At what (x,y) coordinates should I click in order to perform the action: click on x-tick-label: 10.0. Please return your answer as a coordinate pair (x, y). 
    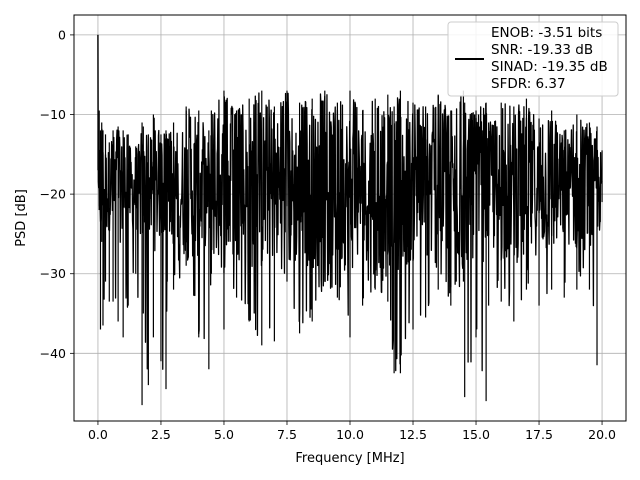
    Looking at the image, I should click on (350, 434).